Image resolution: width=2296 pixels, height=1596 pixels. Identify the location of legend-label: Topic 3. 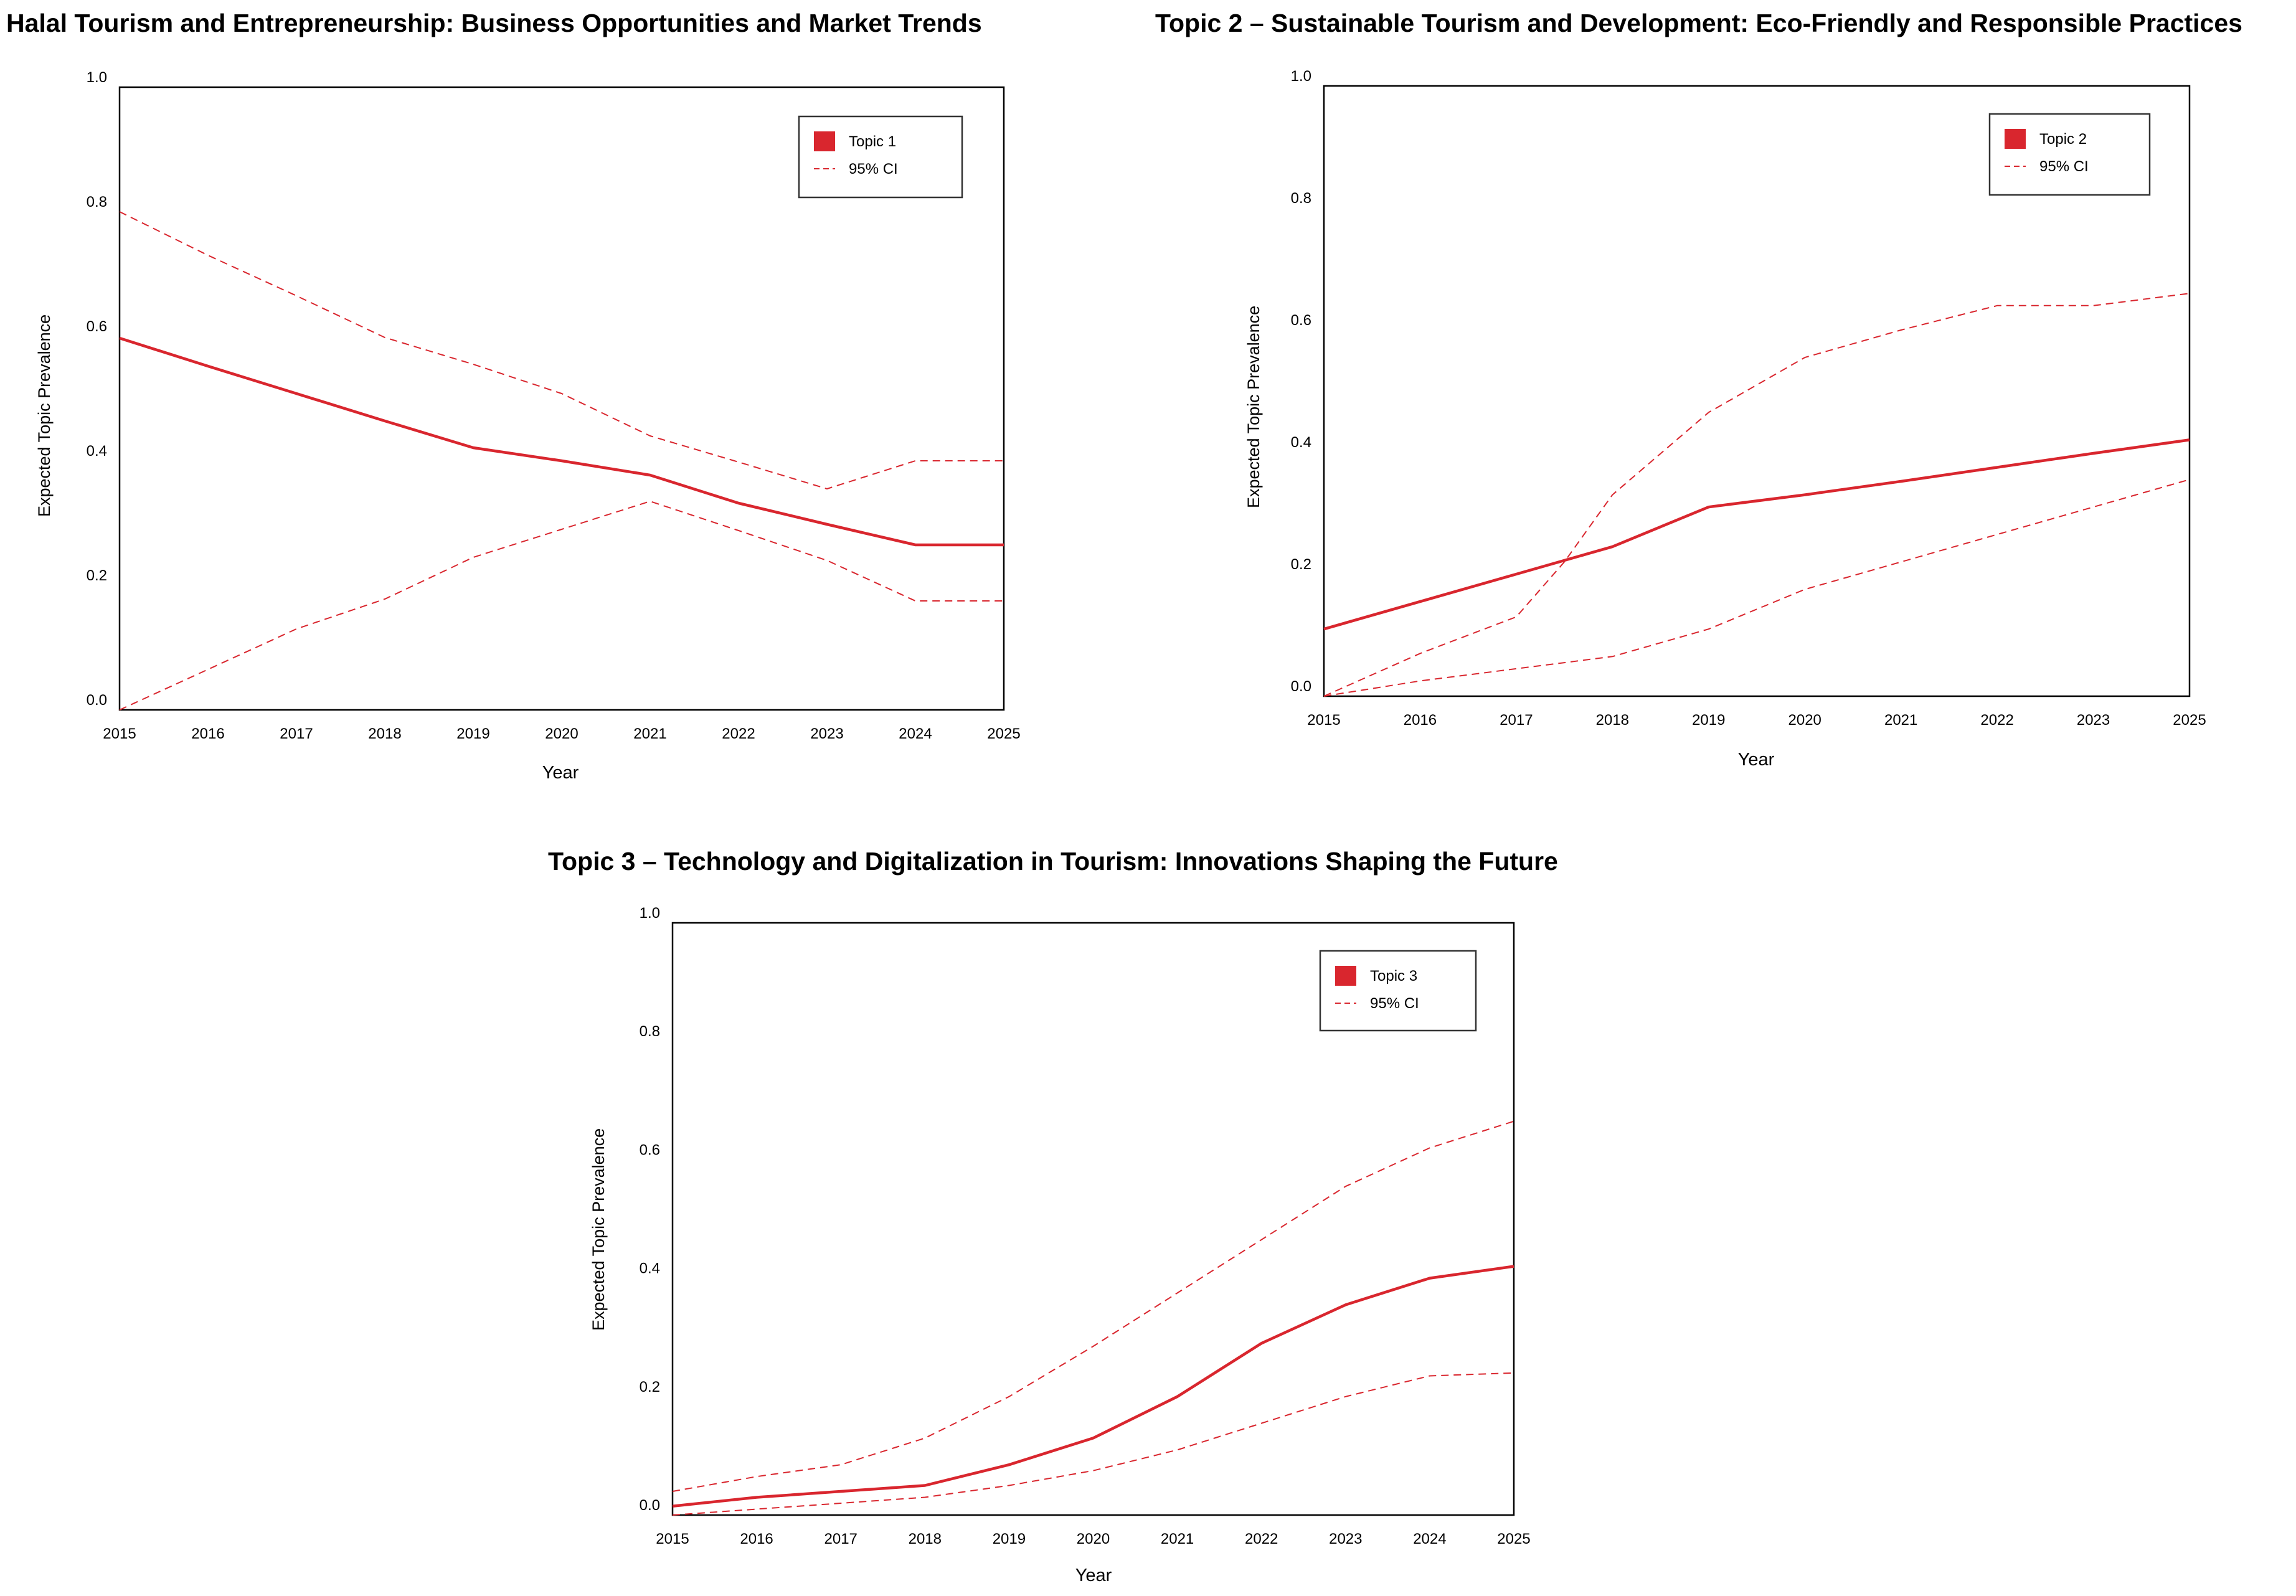
(1394, 976).